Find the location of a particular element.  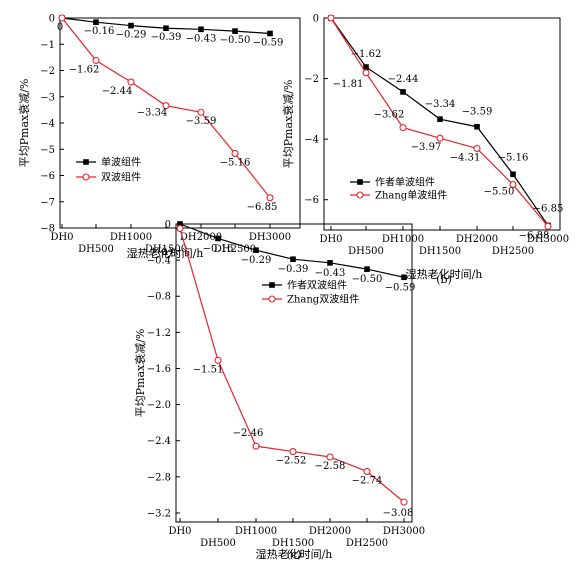

data-label: −6.88 is located at coordinates (534, 235).